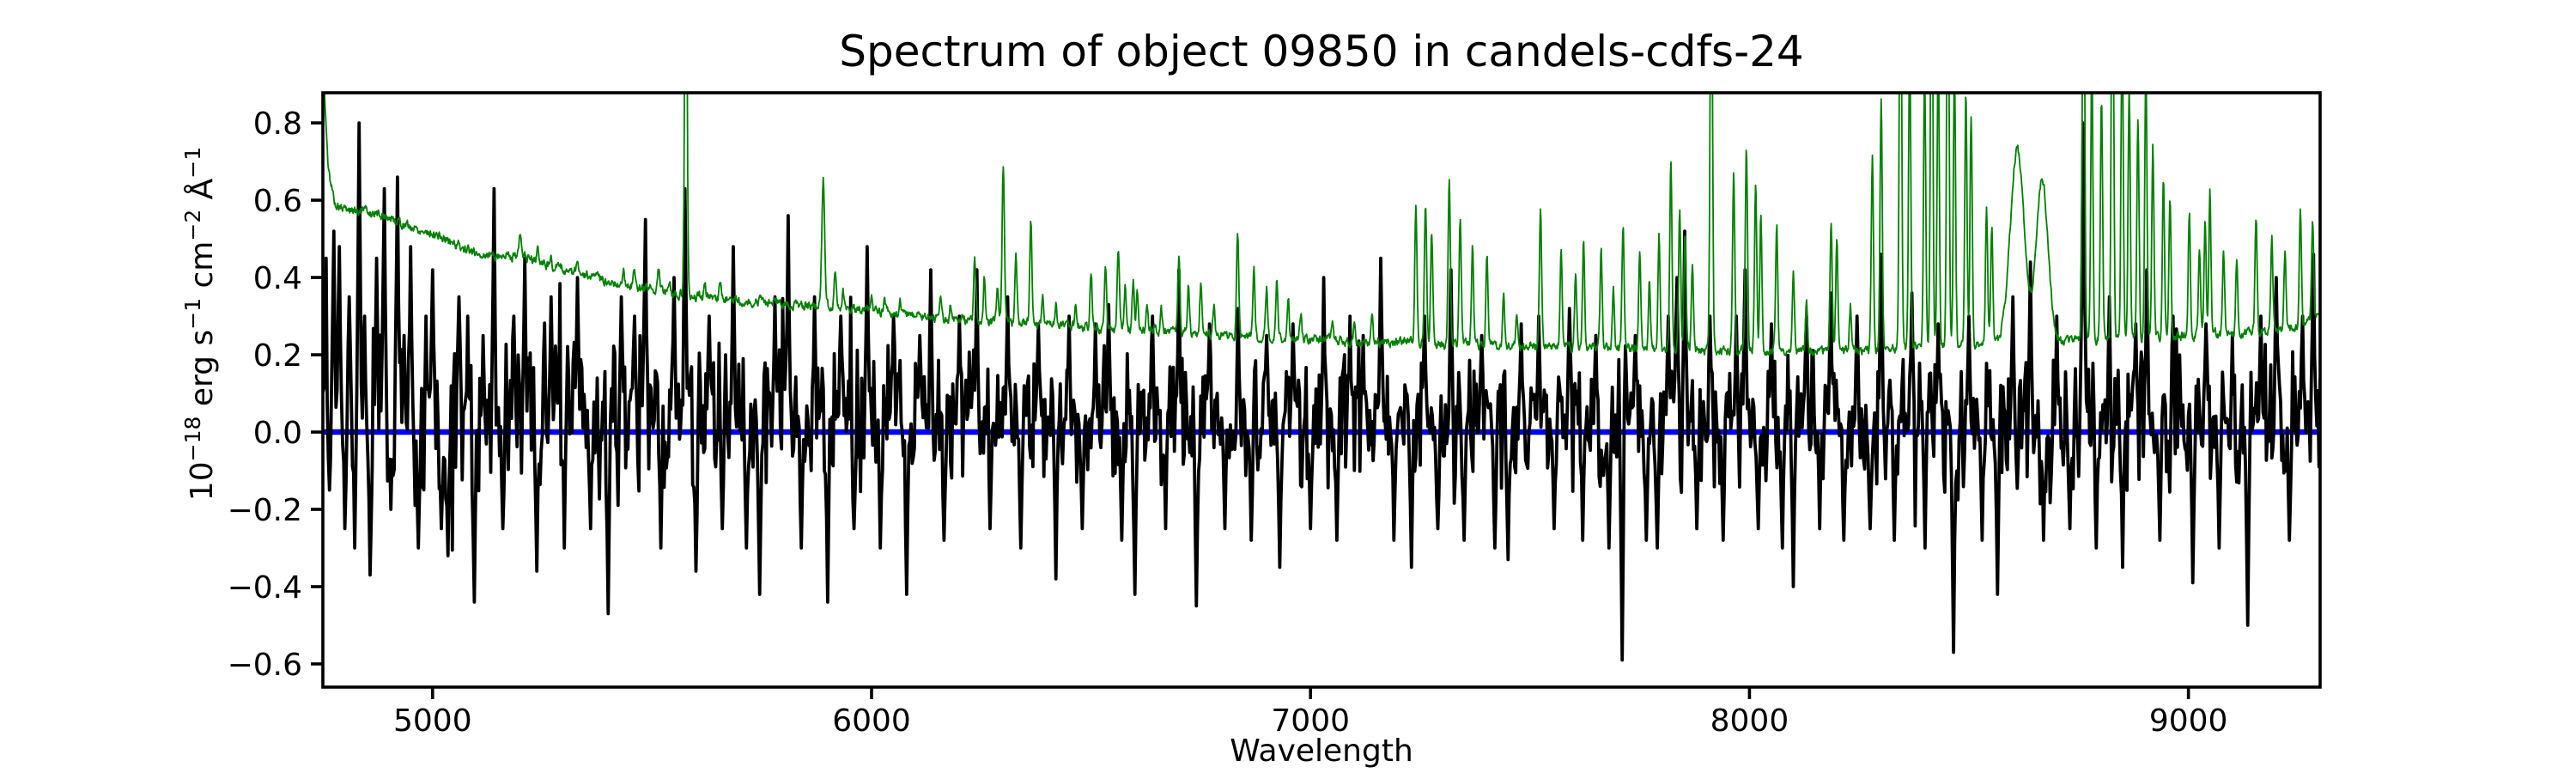  I want to click on y-tick-label: 0.4, so click(278, 278).